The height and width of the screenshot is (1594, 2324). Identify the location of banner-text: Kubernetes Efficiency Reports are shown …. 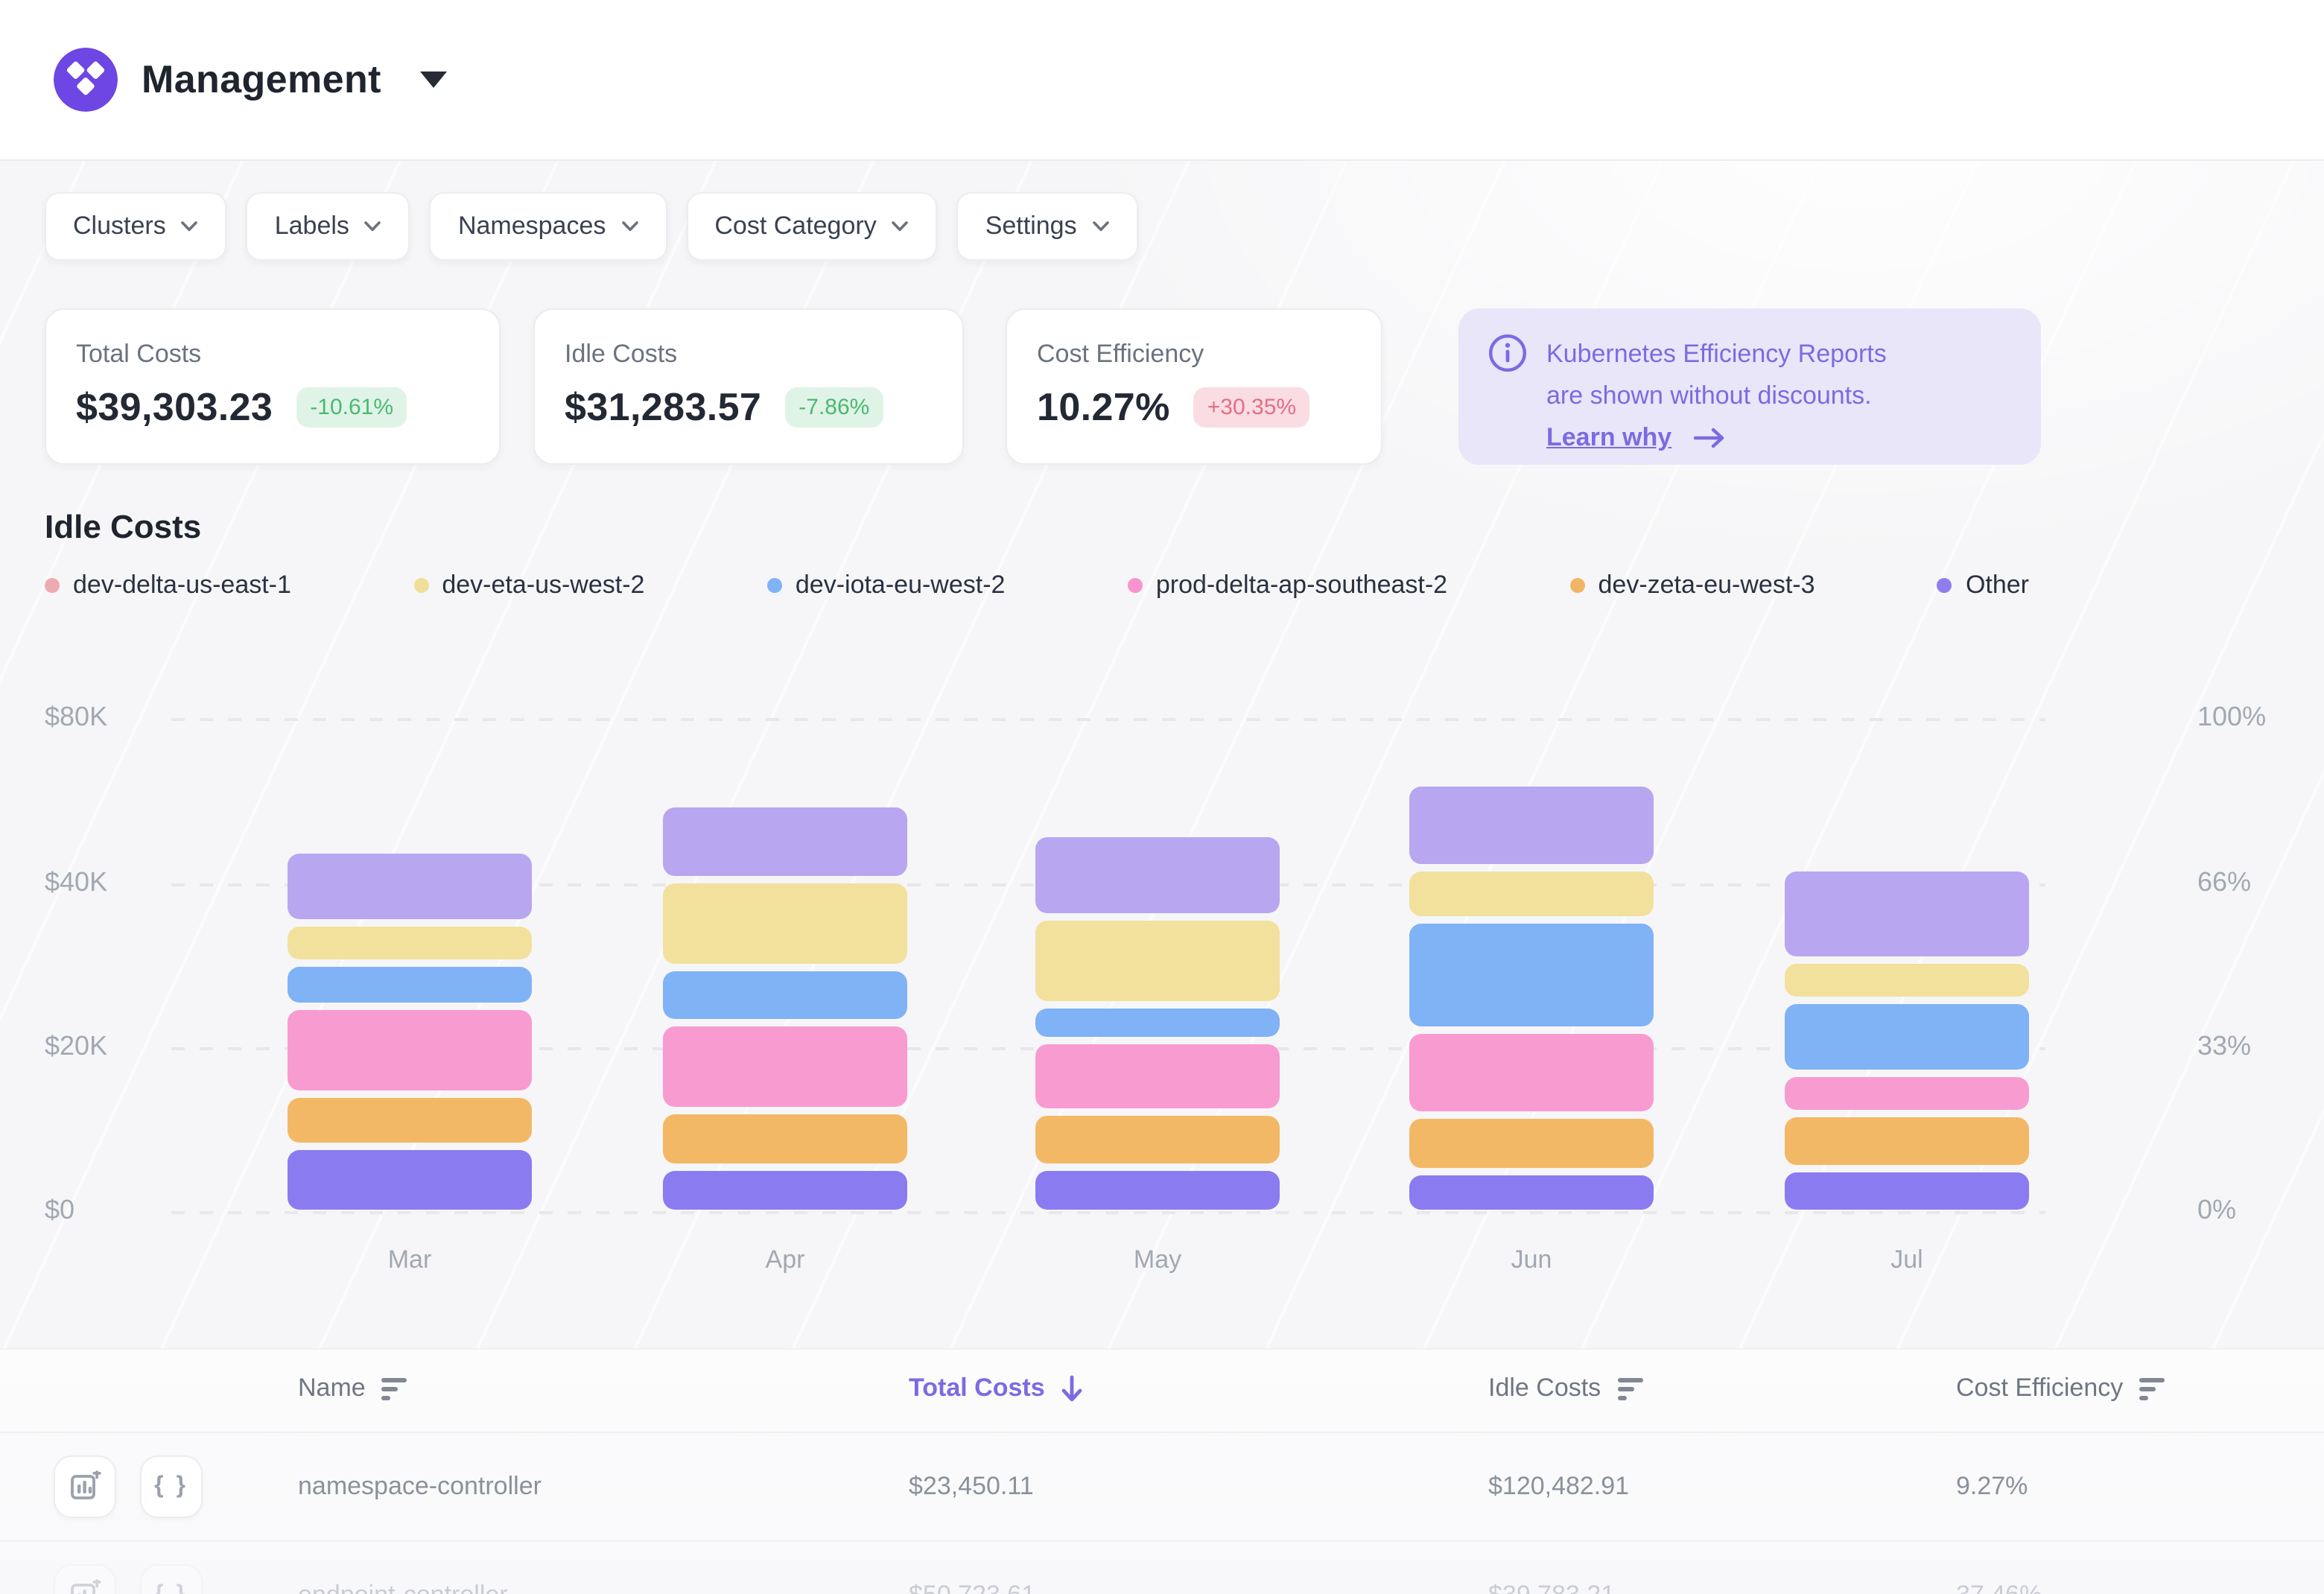
(1716, 399).